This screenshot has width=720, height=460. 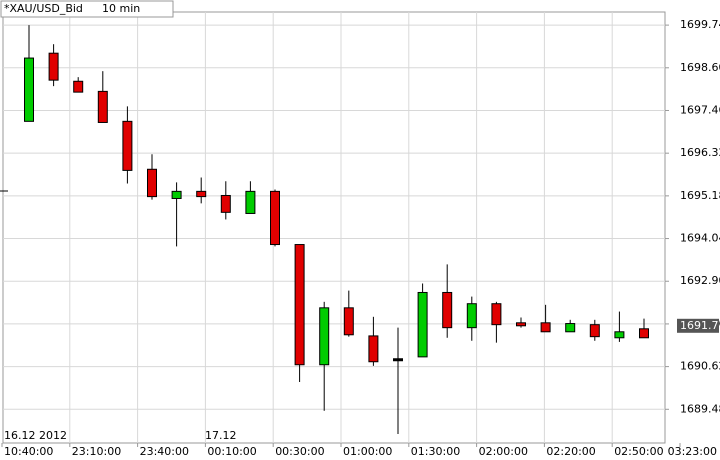 What do you see at coordinates (121, 8) in the screenshot?
I see `chart-subtitle: 10 min` at bounding box center [121, 8].